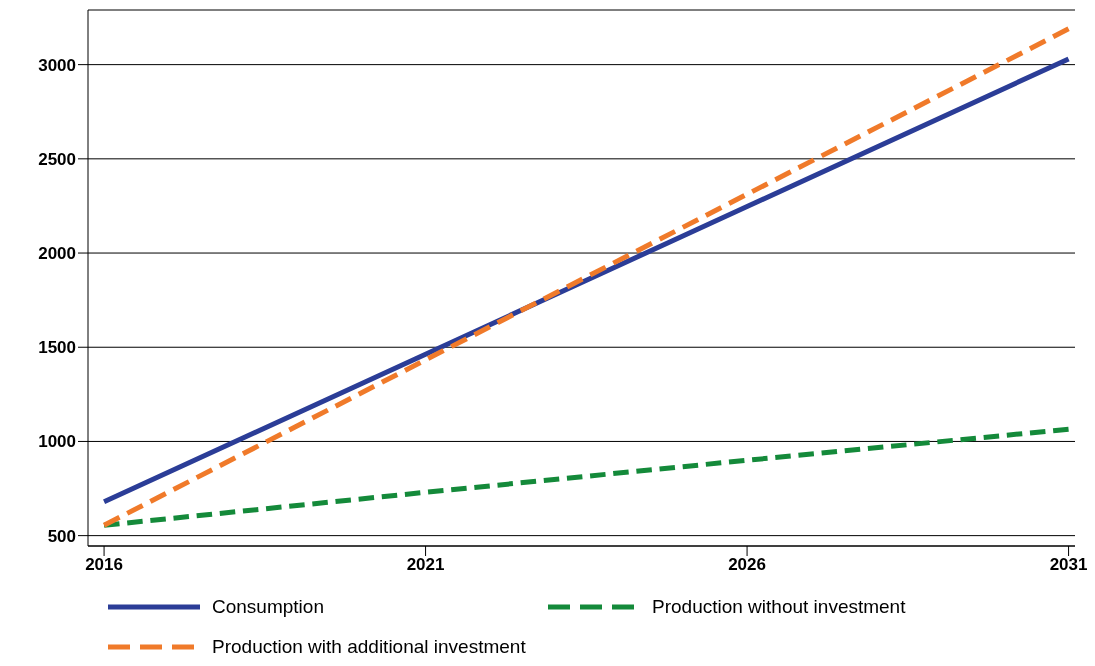 This screenshot has width=1095, height=666. I want to click on x-tick-label: 2026, so click(747, 565).